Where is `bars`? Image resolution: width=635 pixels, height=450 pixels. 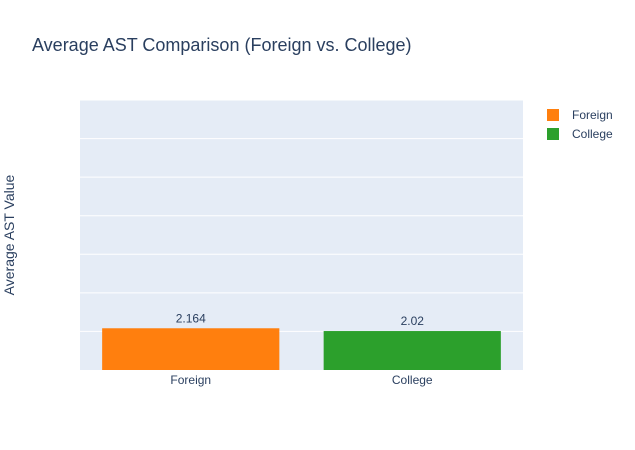 bars is located at coordinates (301, 349).